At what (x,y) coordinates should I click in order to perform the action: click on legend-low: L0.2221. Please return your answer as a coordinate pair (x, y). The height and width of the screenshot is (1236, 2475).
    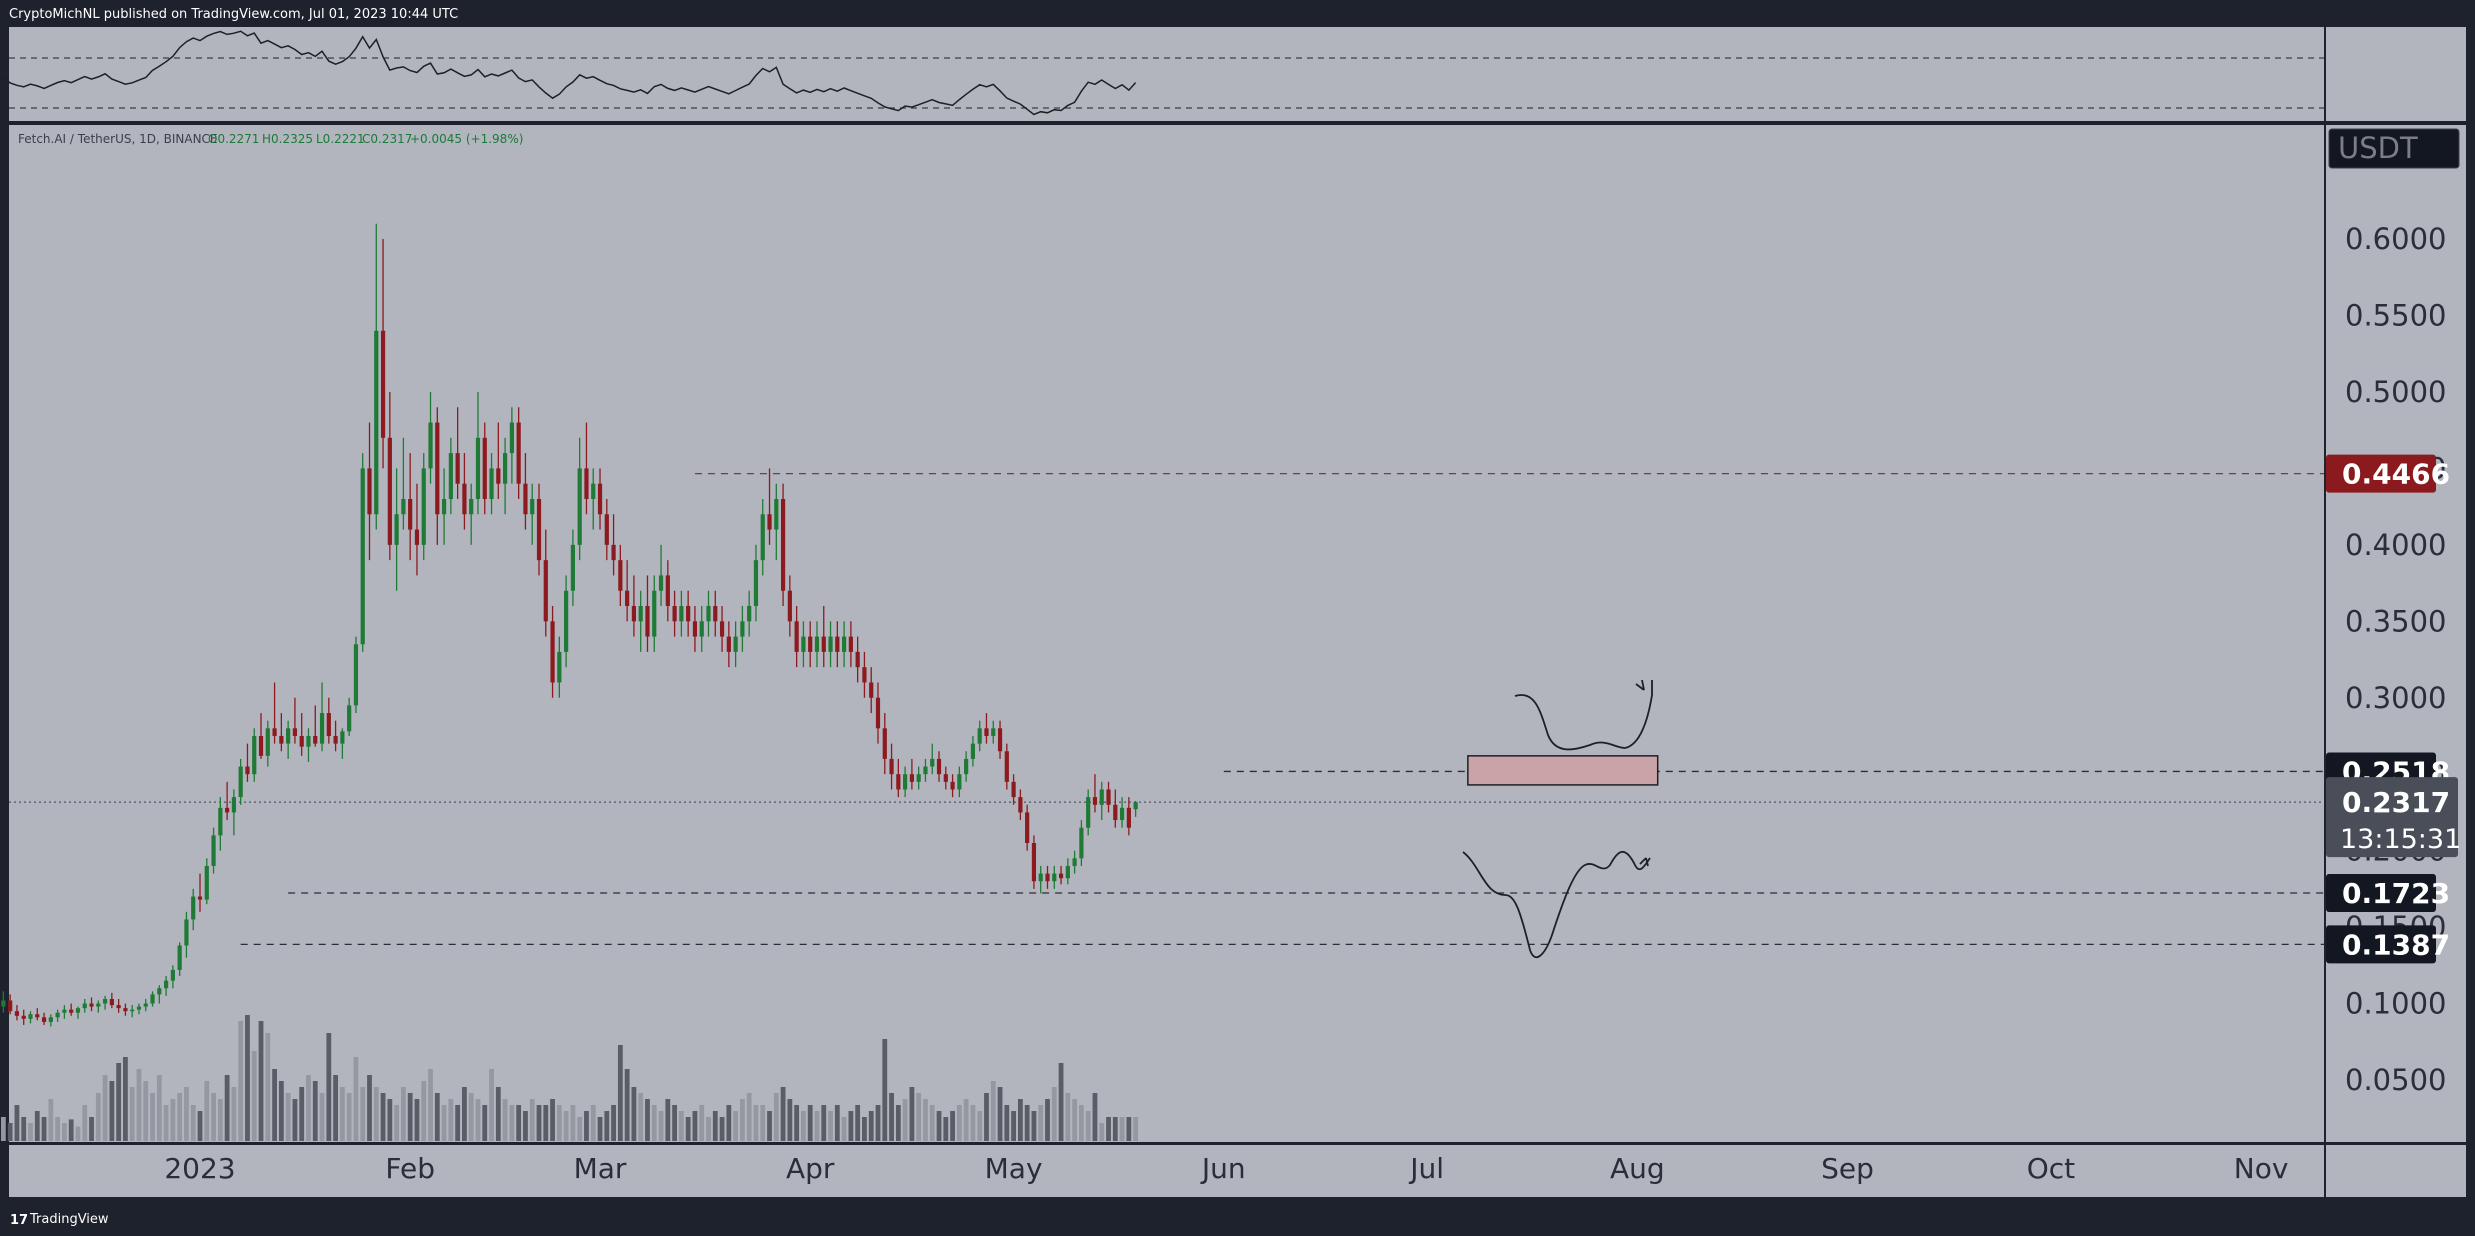
    Looking at the image, I should click on (340, 139).